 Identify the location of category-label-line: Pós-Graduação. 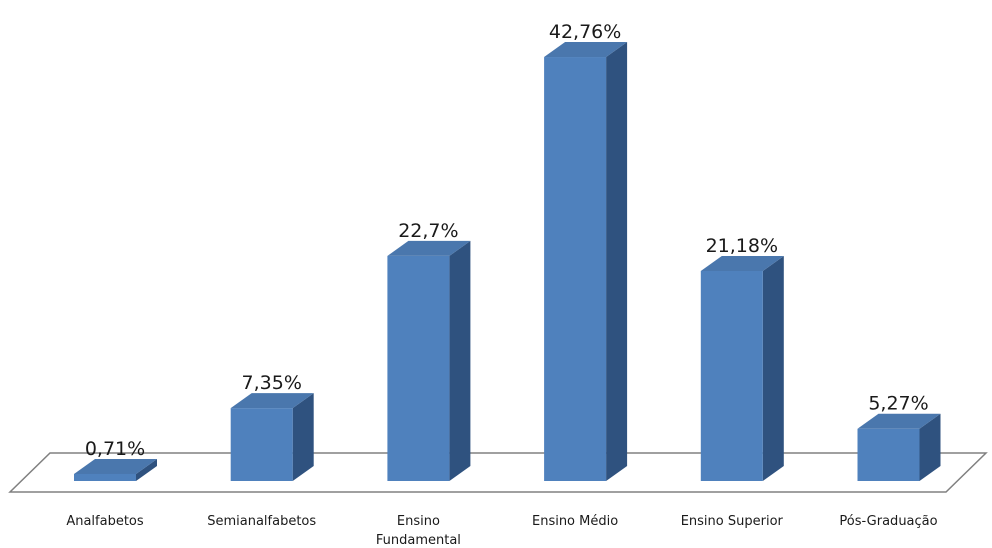
(888, 521).